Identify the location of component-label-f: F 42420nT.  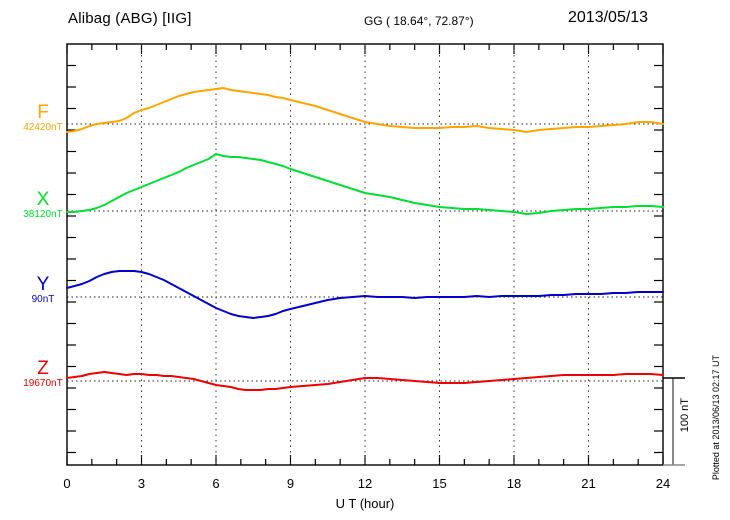
(43, 118).